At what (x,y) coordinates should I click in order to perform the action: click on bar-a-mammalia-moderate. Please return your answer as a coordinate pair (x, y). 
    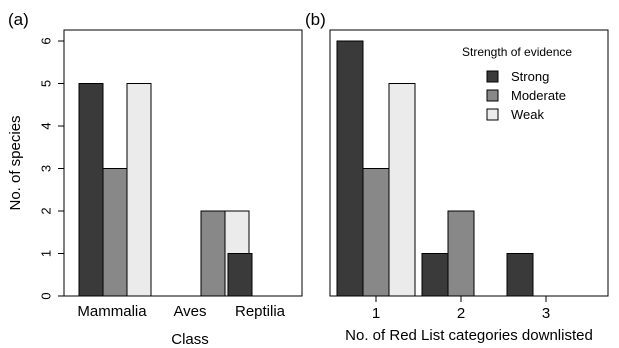
    Looking at the image, I should click on (115, 232).